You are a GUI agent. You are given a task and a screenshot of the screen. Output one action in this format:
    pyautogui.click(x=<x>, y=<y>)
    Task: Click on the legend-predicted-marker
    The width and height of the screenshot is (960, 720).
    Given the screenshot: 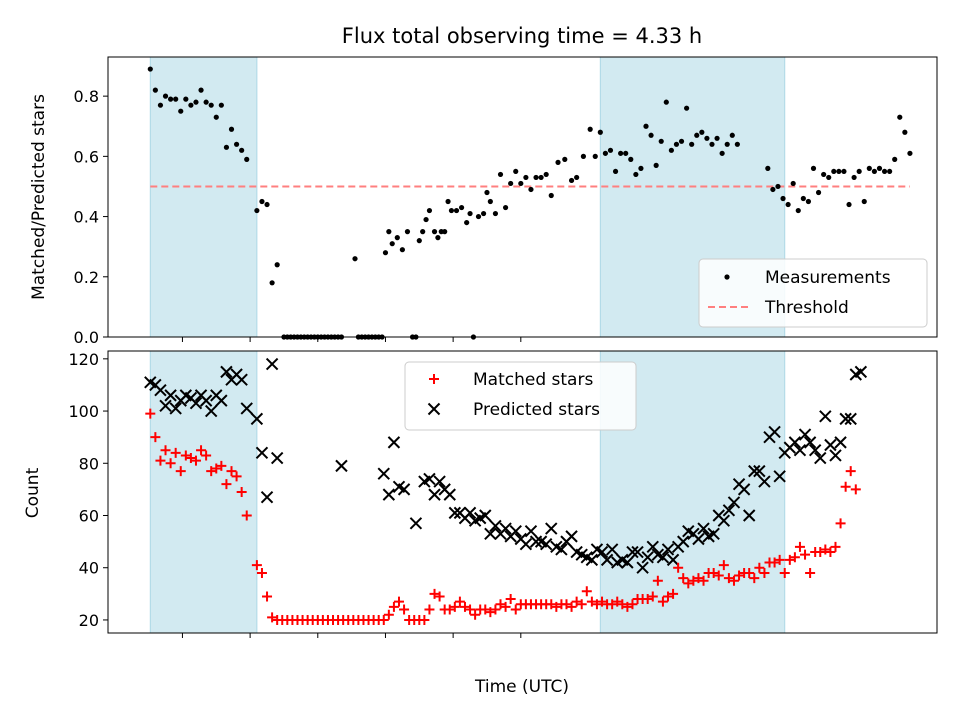 What is the action you would take?
    pyautogui.click(x=434, y=409)
    